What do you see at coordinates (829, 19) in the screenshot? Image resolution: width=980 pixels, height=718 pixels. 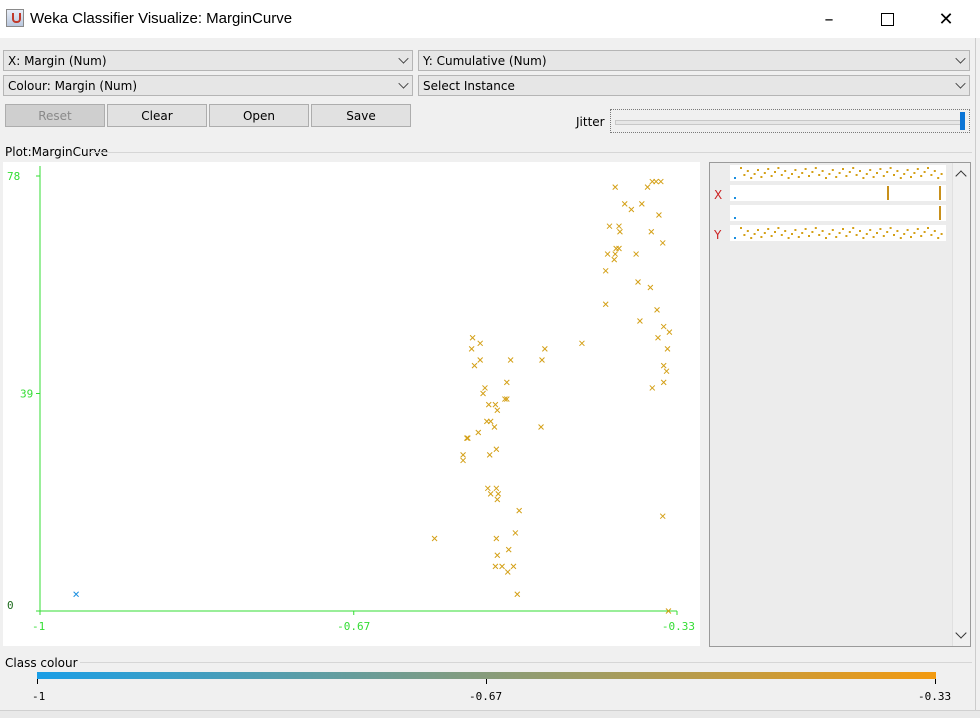 I see `minimize-button: –` at bounding box center [829, 19].